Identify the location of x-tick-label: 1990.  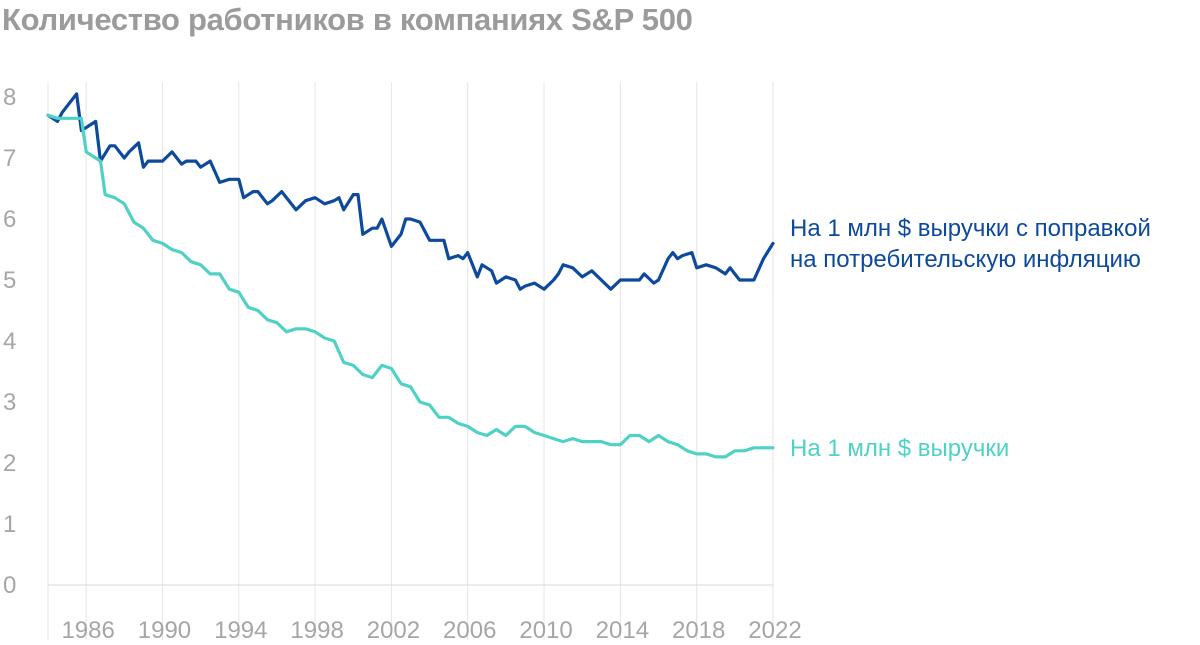
(164, 630).